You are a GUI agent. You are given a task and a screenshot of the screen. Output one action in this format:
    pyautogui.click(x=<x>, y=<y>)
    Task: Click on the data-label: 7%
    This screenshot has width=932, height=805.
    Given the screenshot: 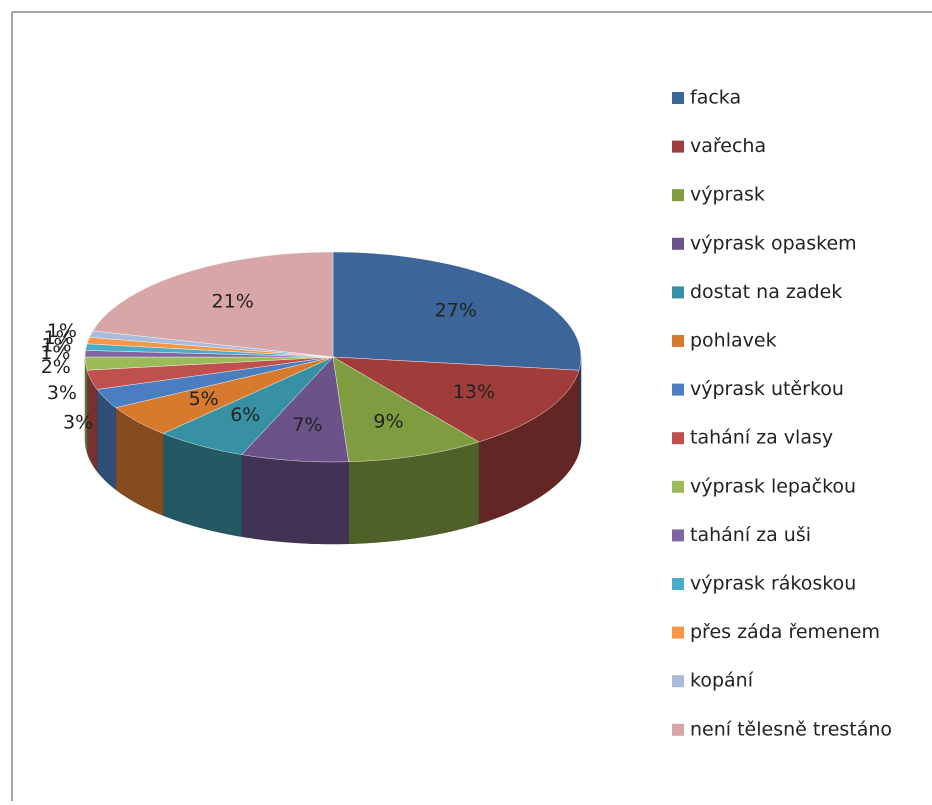 What is the action you would take?
    pyautogui.click(x=307, y=425)
    